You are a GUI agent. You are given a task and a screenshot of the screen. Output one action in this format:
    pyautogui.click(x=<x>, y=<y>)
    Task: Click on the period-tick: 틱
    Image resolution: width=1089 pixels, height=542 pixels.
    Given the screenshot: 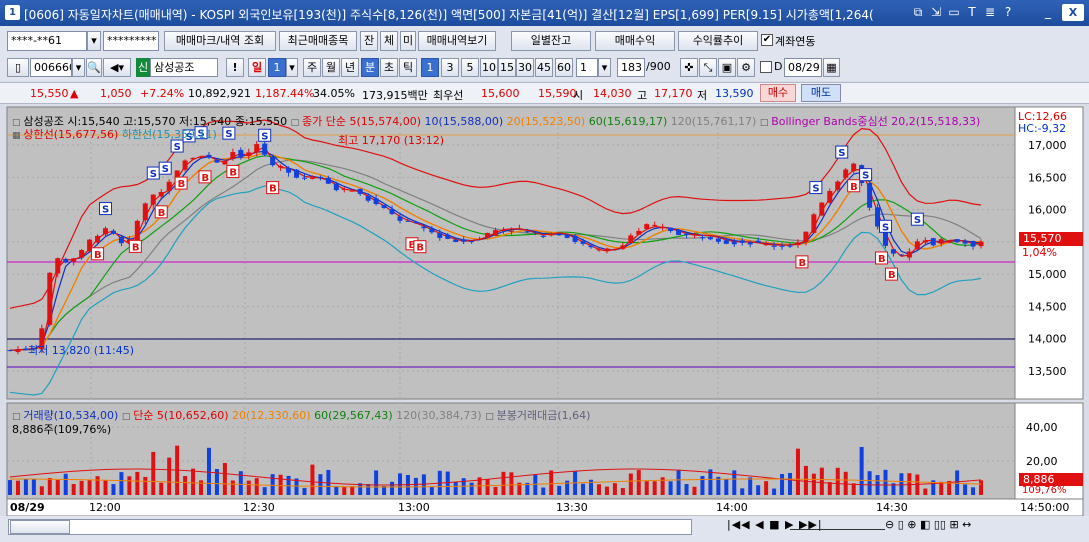 What is the action you would take?
    pyautogui.click(x=408, y=67)
    